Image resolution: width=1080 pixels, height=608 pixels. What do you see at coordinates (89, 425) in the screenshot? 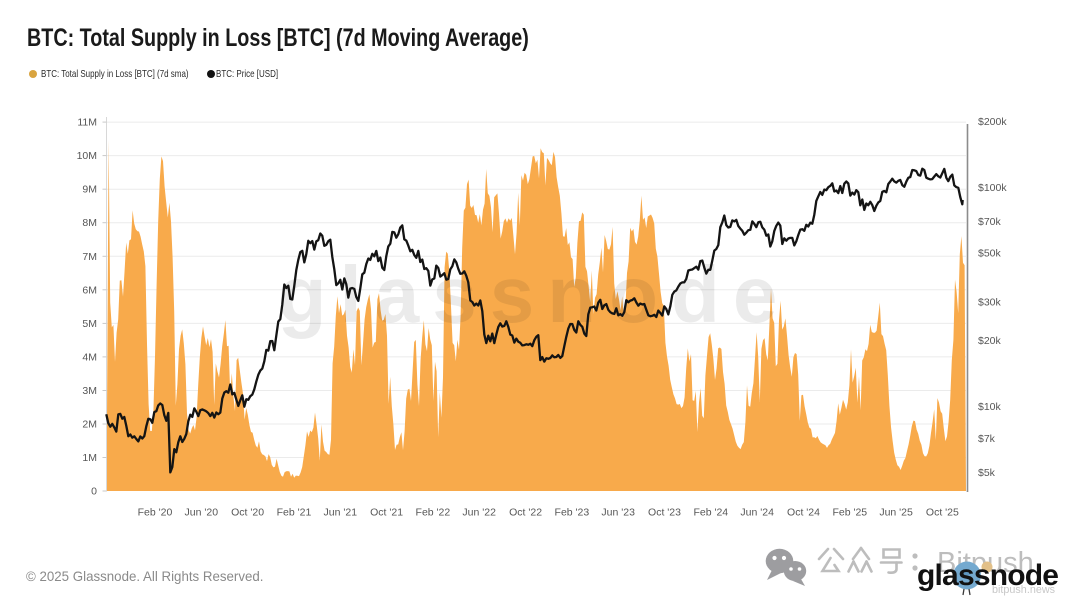
I see `svg-text: 2M` at bounding box center [89, 425].